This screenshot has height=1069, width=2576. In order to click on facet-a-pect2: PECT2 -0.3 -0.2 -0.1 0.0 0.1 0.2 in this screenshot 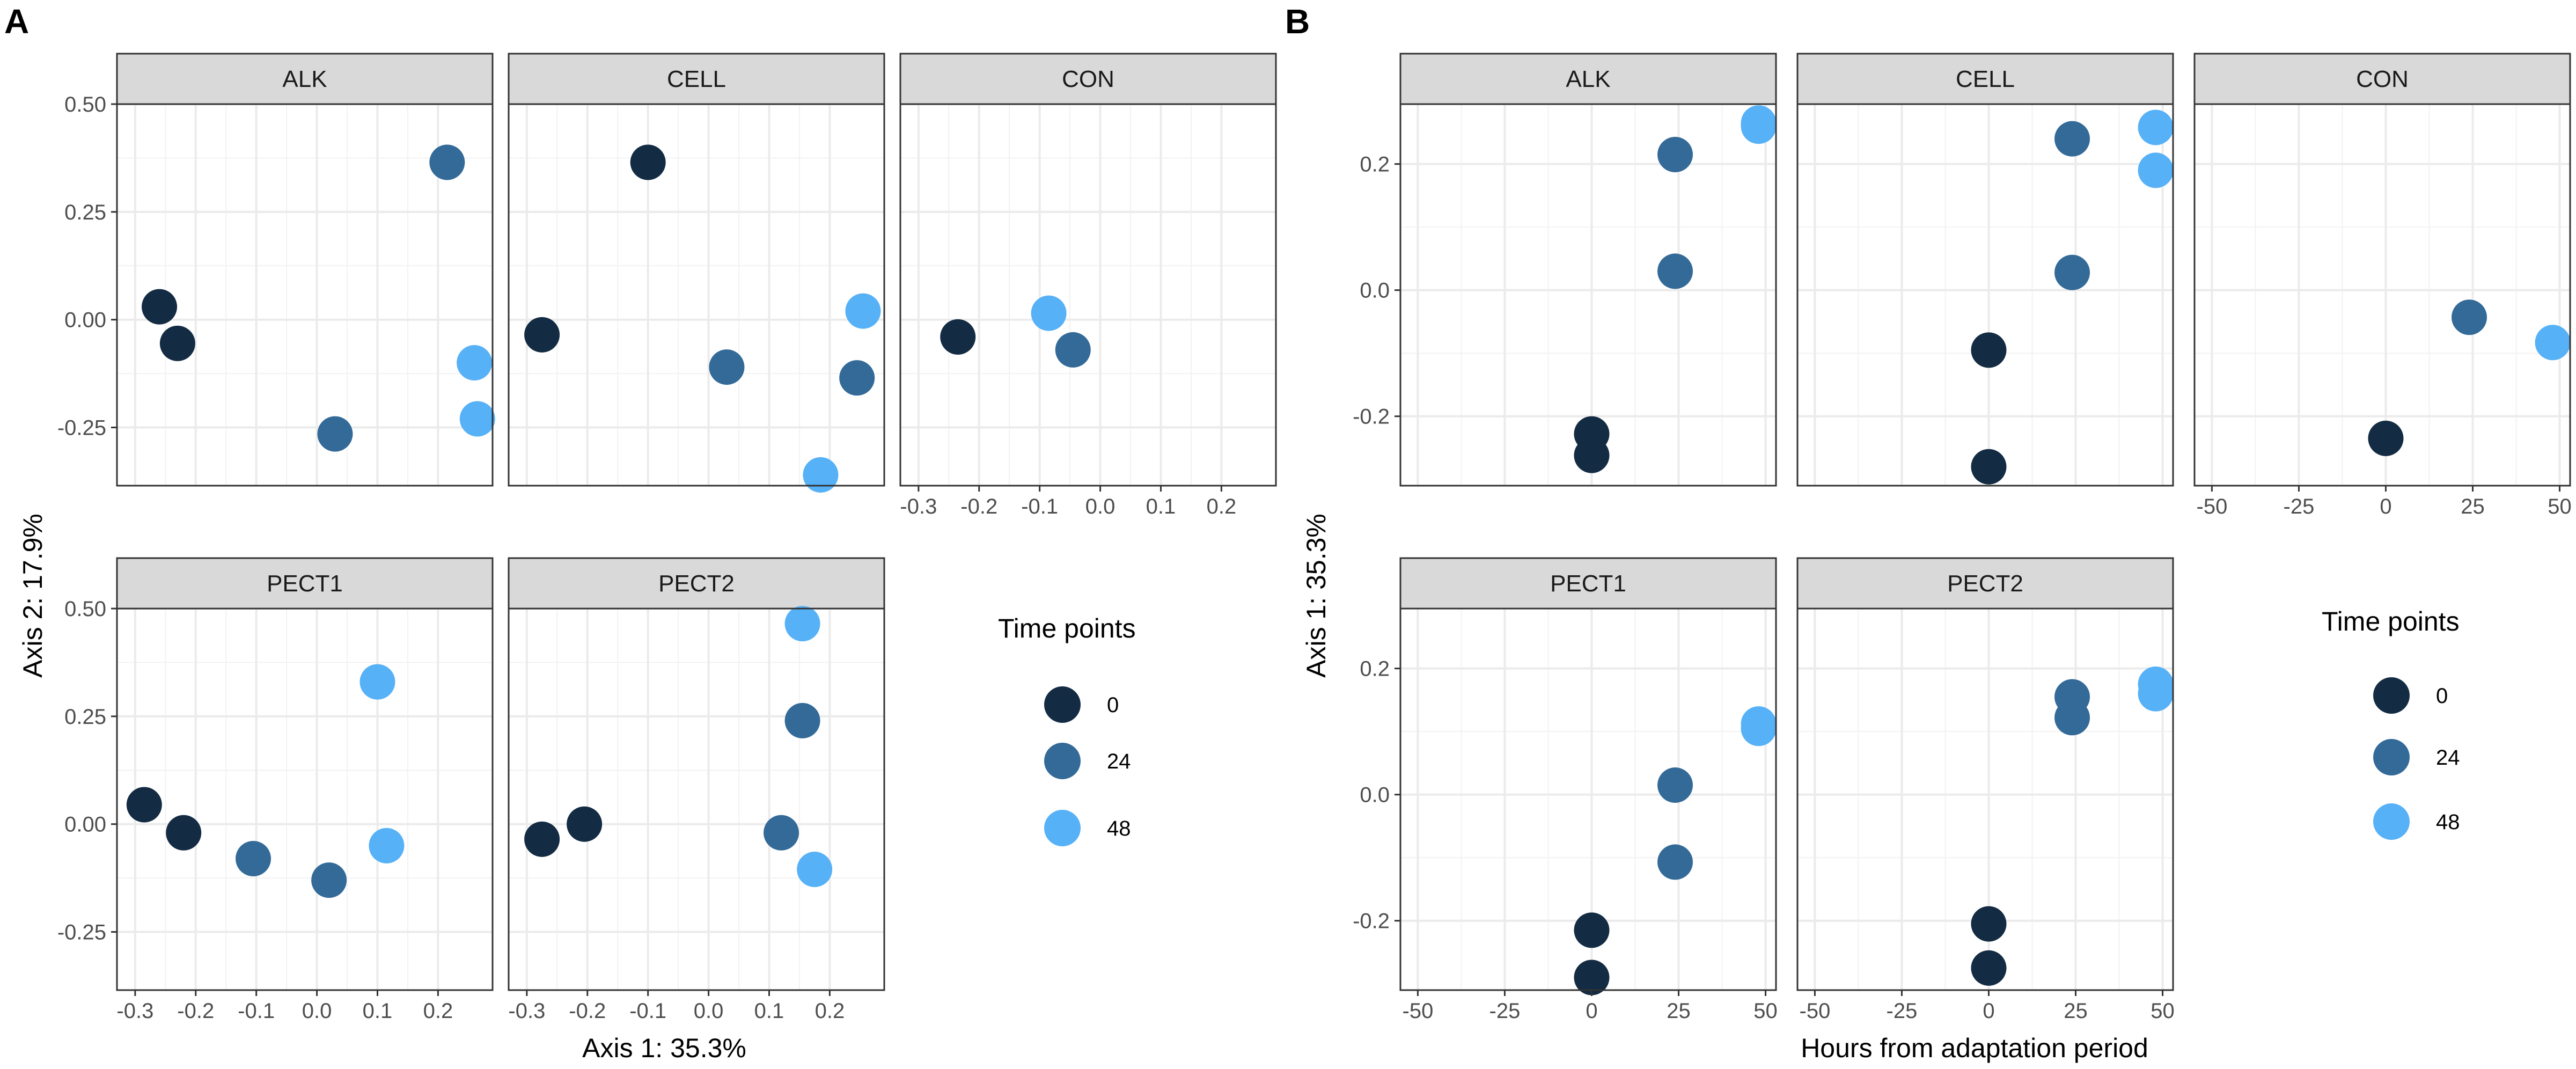, I will do `click(696, 790)`.